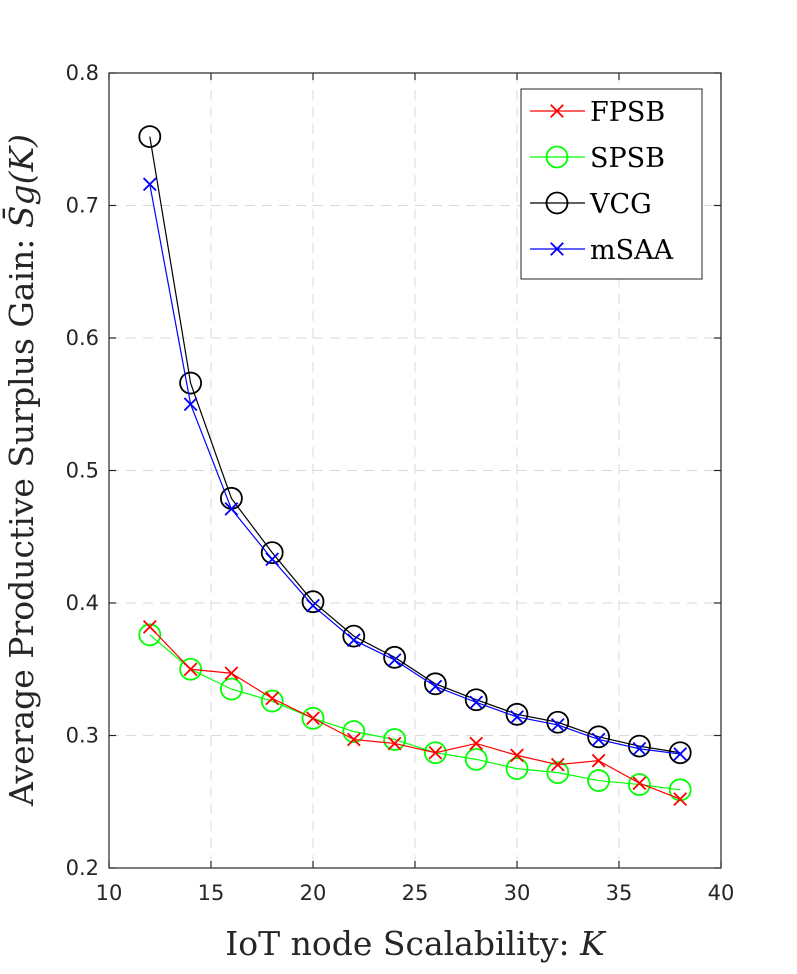 This screenshot has height=974, width=797. Describe the element at coordinates (82, 471) in the screenshot. I see `y-tick-label: 0.5` at that location.